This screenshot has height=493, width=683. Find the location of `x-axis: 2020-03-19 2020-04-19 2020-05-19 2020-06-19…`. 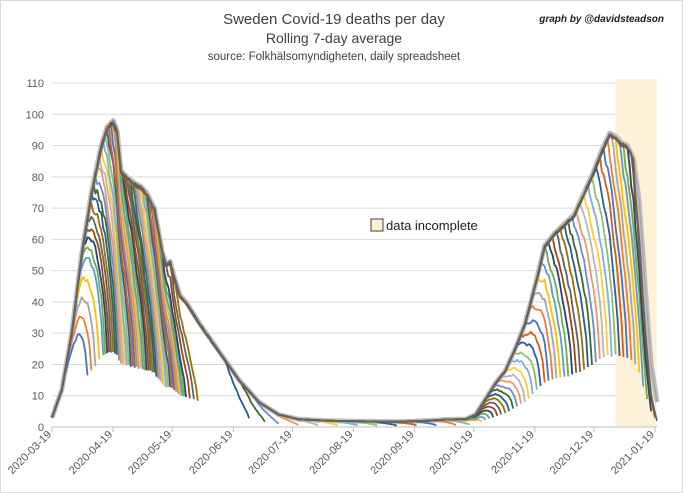

x-axis: 2020-03-19 2020-04-19 2020-05-19 2020-06-19… is located at coordinates (331, 451).